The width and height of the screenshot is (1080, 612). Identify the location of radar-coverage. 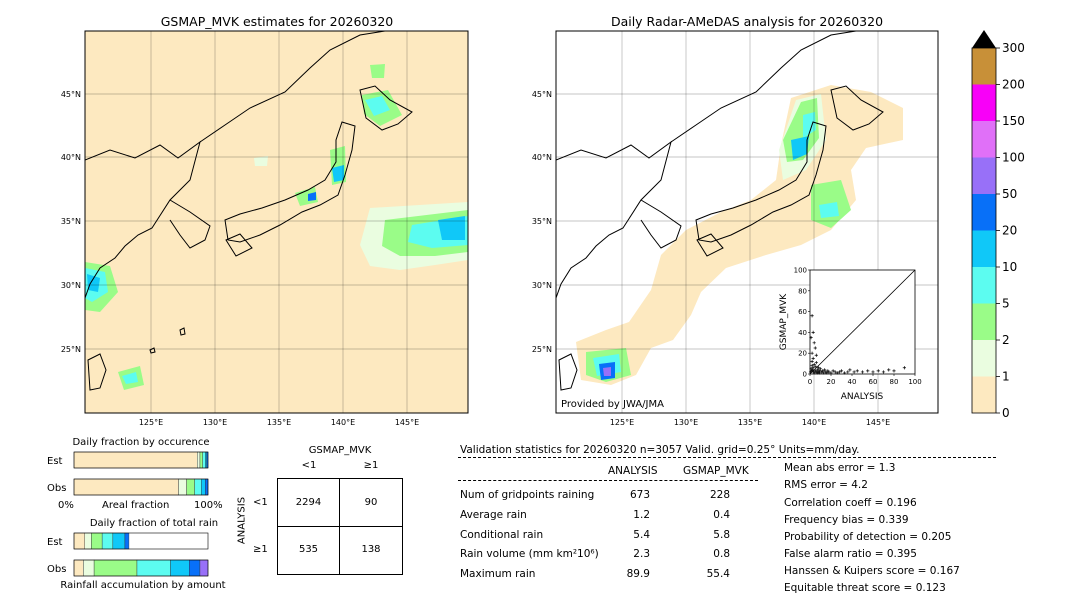
(739, 235).